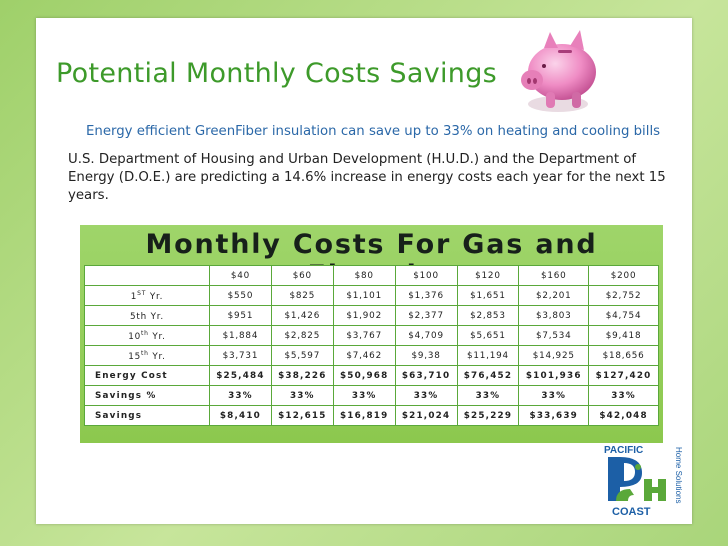 The height and width of the screenshot is (546, 728). I want to click on header-cell: $200, so click(623, 275).